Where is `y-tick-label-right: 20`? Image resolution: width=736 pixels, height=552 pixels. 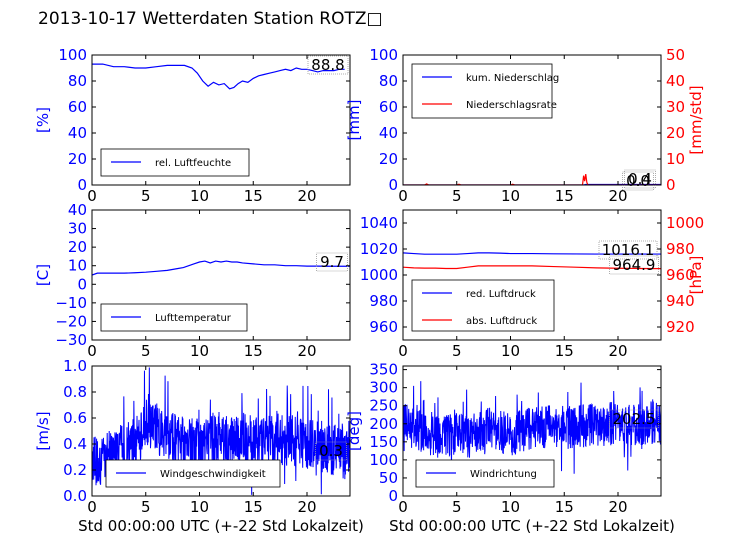 y-tick-label-right: 20 is located at coordinates (675, 133).